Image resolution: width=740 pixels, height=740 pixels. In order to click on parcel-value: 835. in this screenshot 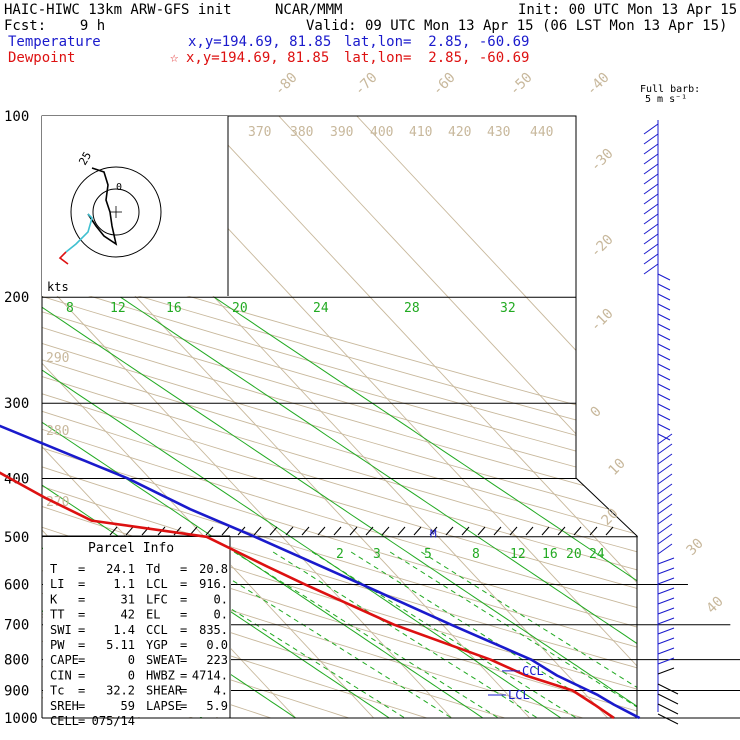, I will do `click(213, 630)`.